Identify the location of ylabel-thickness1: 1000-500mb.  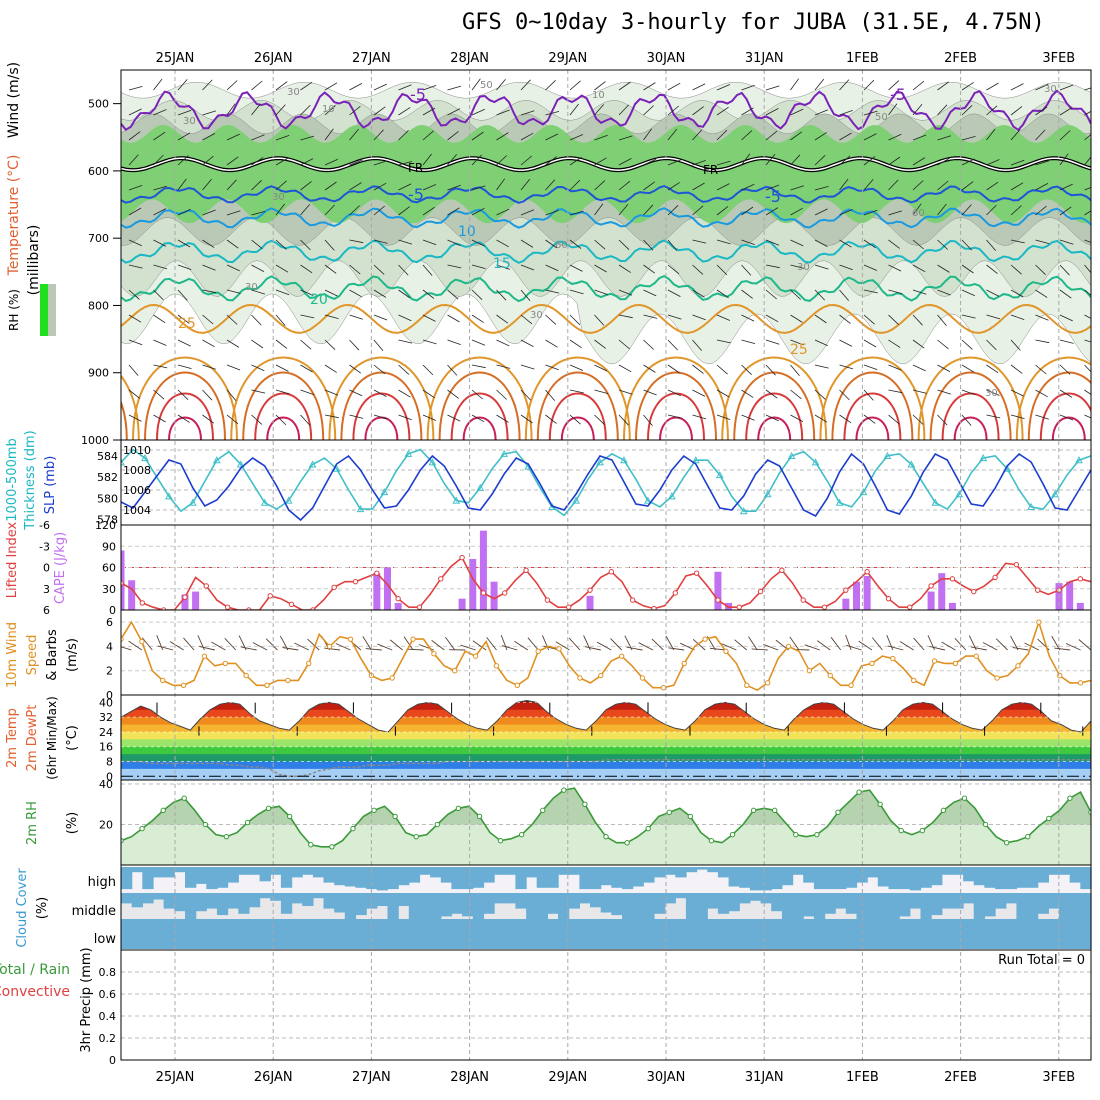
(12, 480).